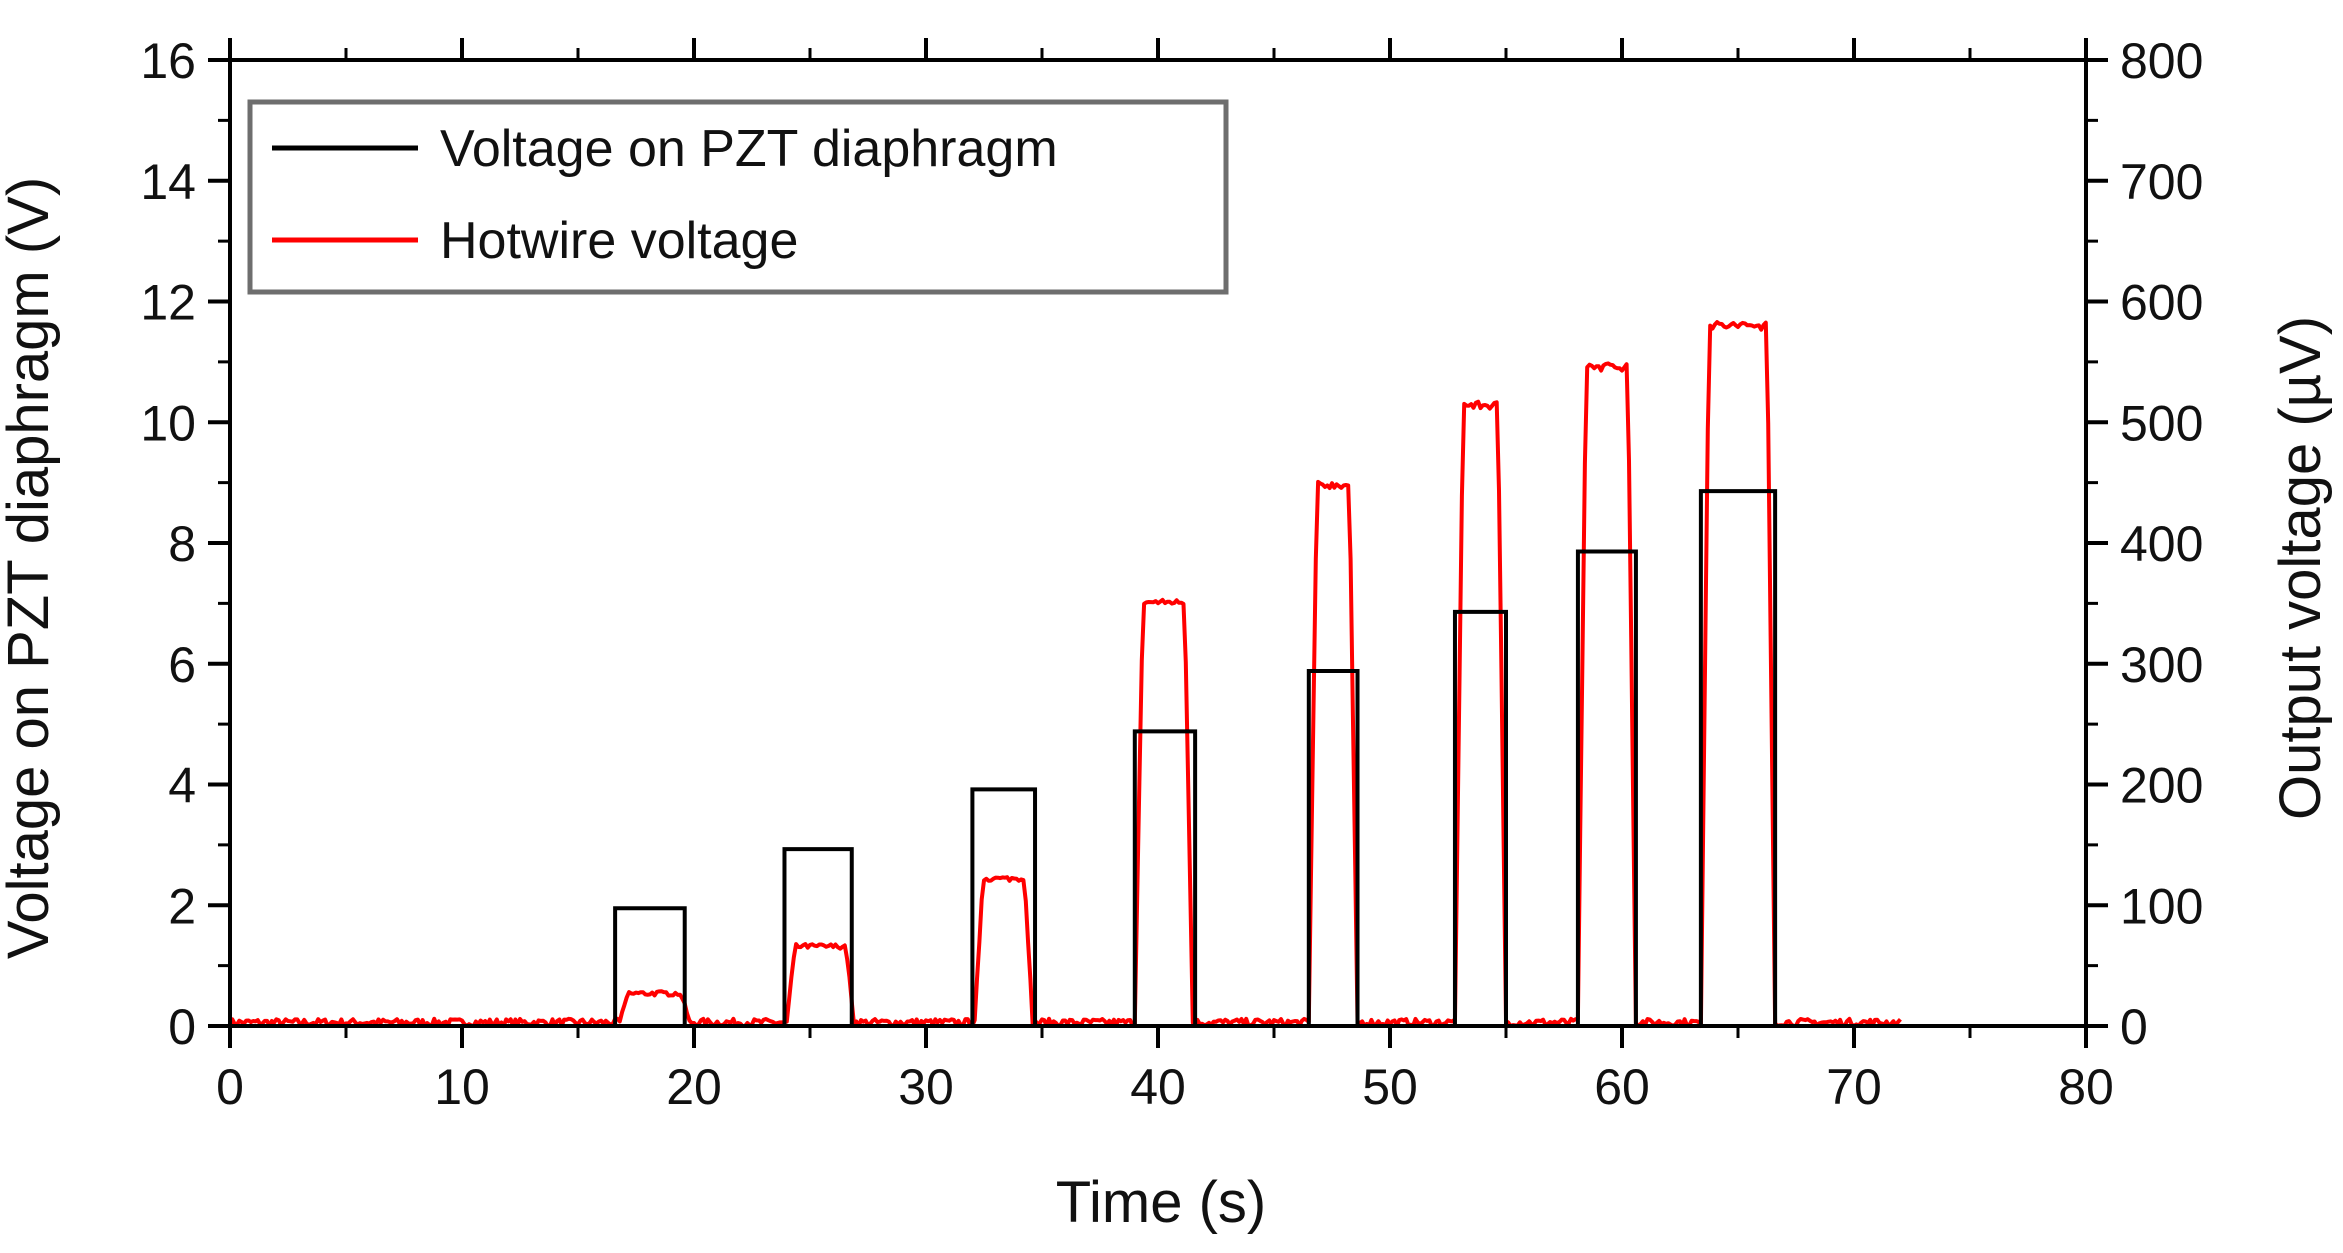 The width and height of the screenshot is (2343, 1253). What do you see at coordinates (2086, 1087) in the screenshot?
I see `x-tick-label: 80` at bounding box center [2086, 1087].